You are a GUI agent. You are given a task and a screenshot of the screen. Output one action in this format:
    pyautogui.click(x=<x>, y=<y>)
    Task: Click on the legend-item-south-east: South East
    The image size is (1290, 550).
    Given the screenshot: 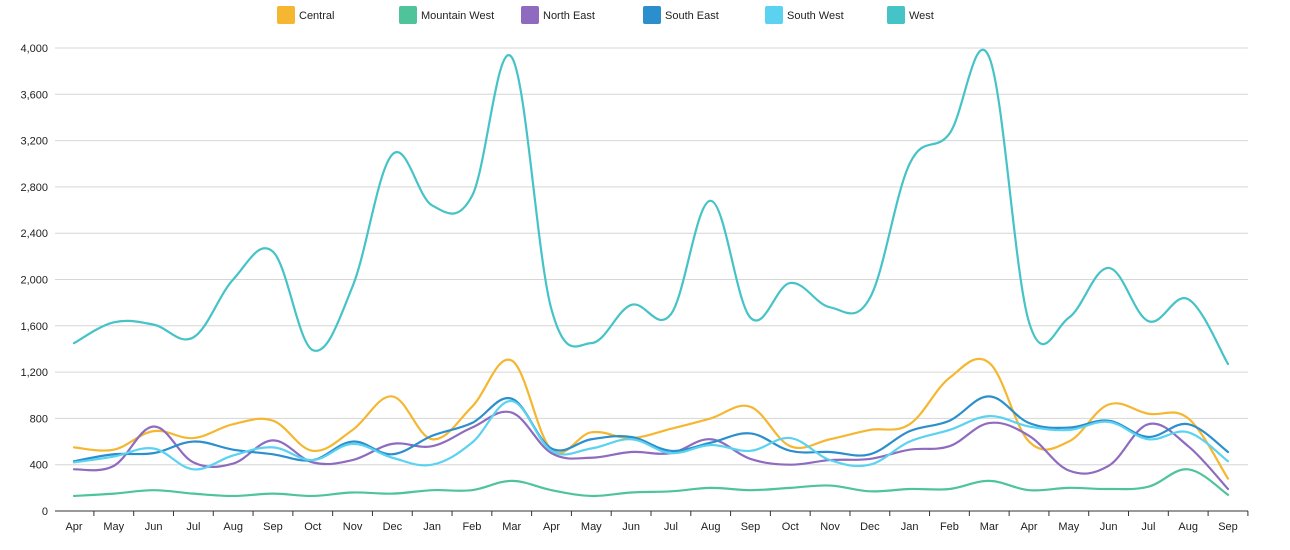 What is the action you would take?
    pyautogui.click(x=681, y=15)
    